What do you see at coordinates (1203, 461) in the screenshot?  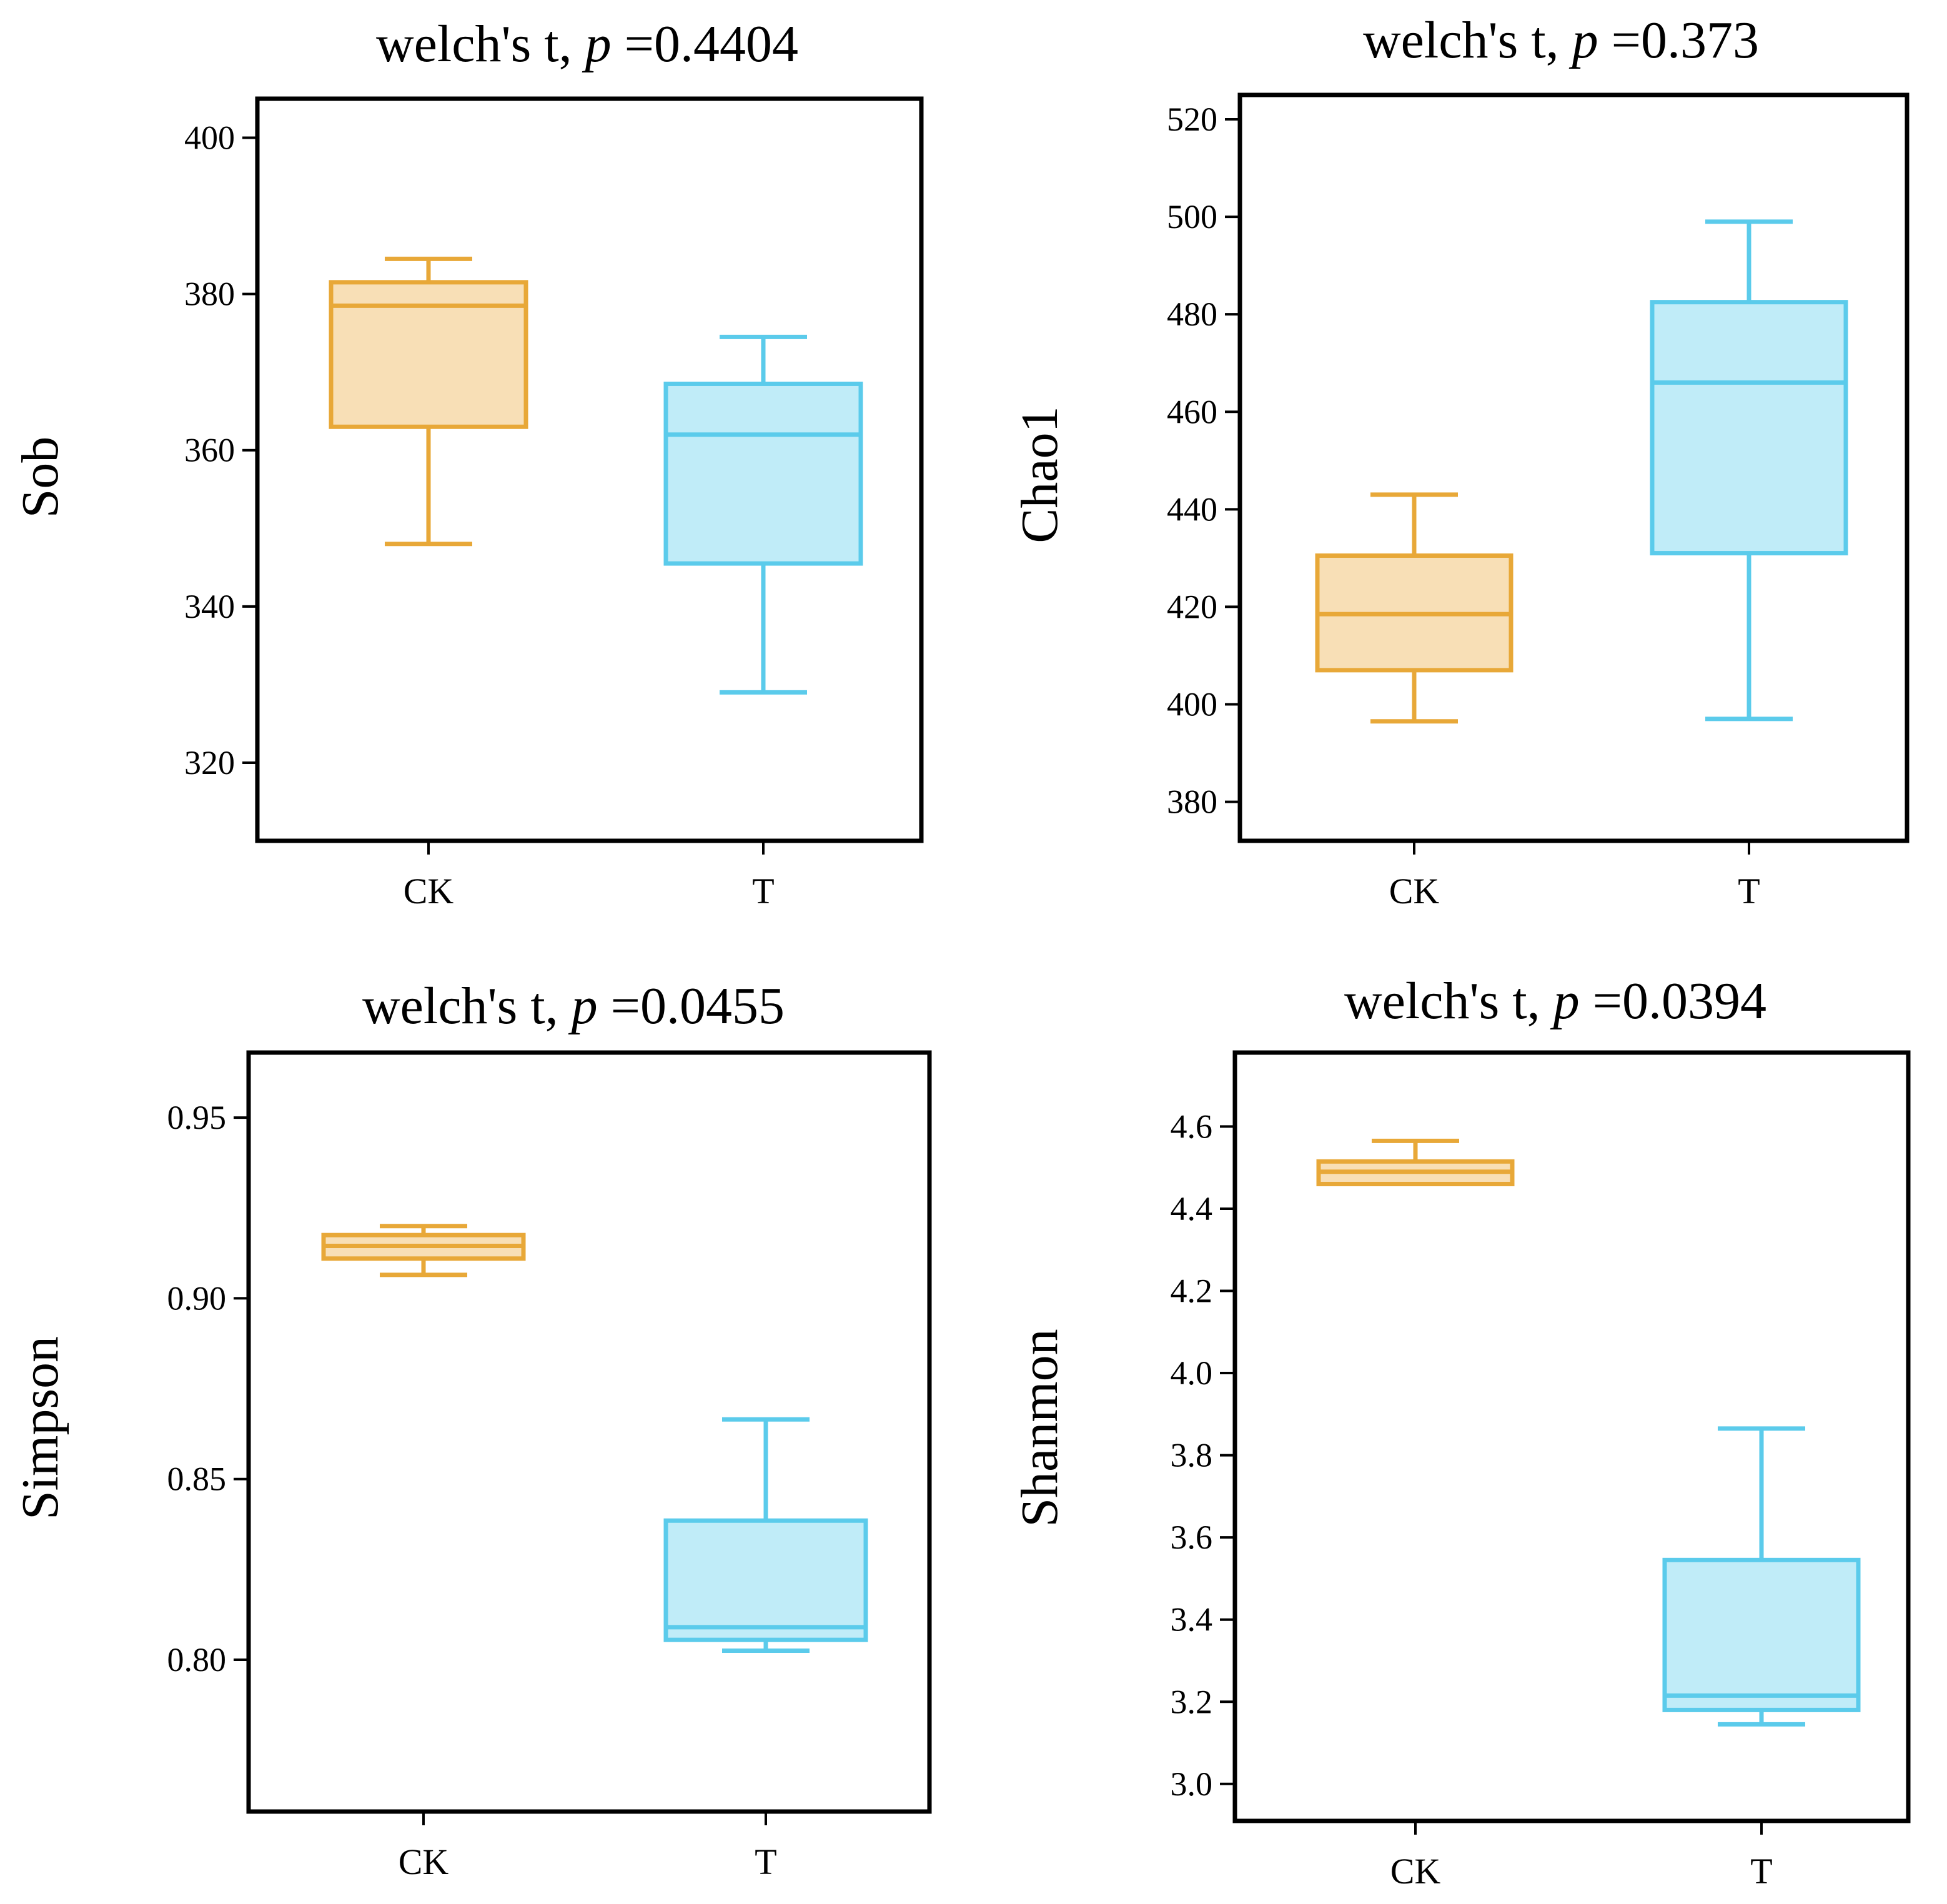 I see `y-axis-ticks: 380 400 420 440 460 480 500 520` at bounding box center [1203, 461].